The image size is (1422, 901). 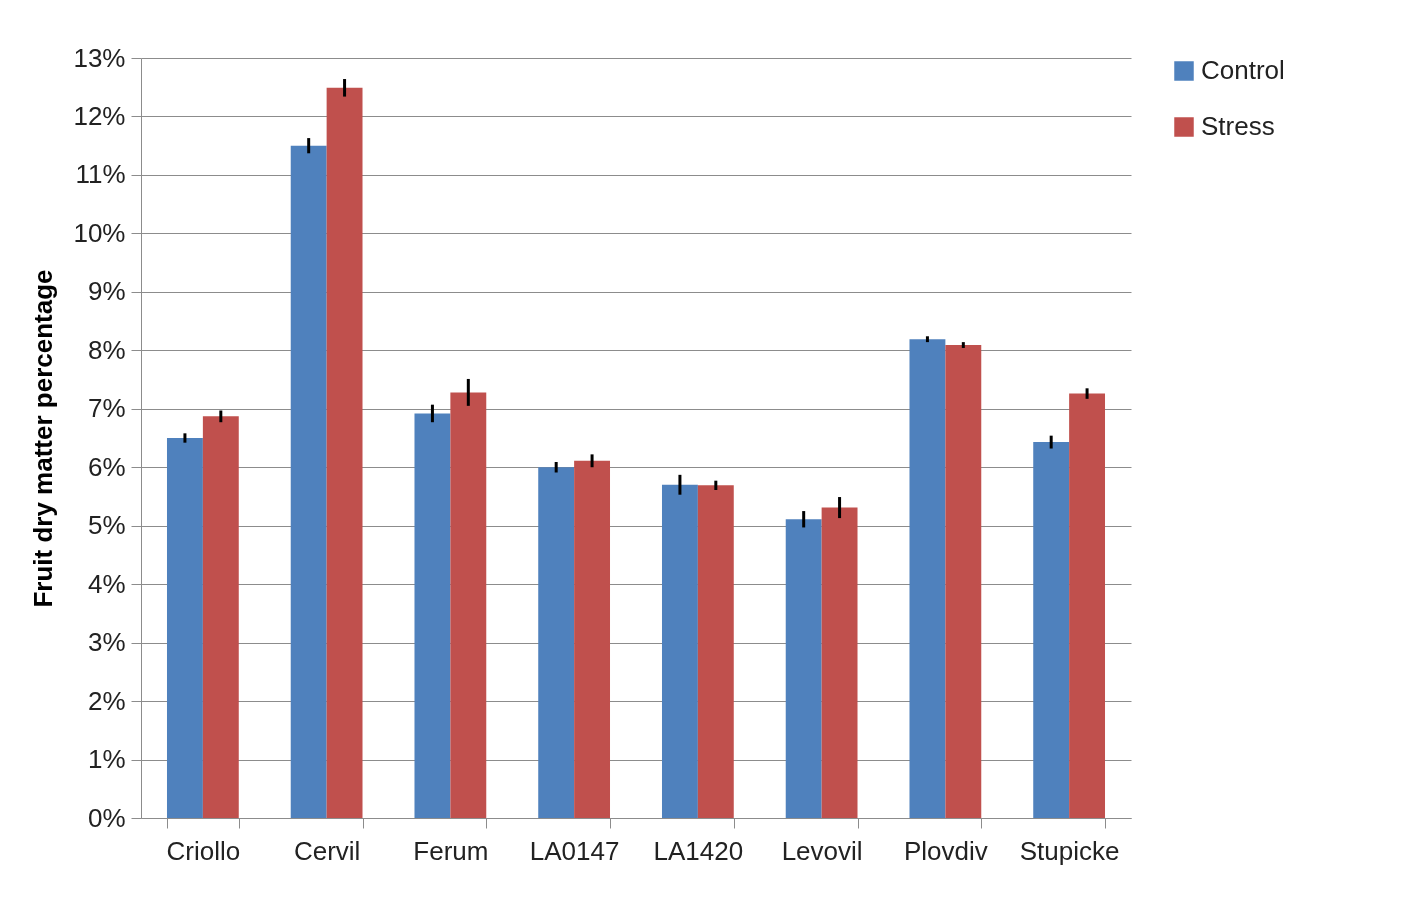 What do you see at coordinates (99, 232) in the screenshot?
I see `y-tick-label: 10%` at bounding box center [99, 232].